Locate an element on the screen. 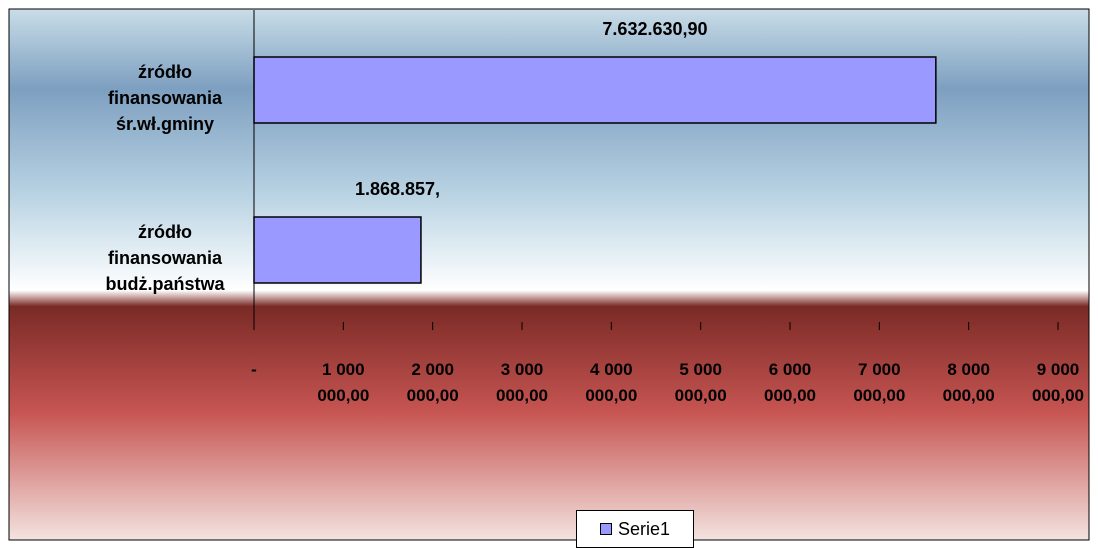 This screenshot has height=548, width=1098. x-tick-label: 6 000 000,00 is located at coordinates (790, 382).